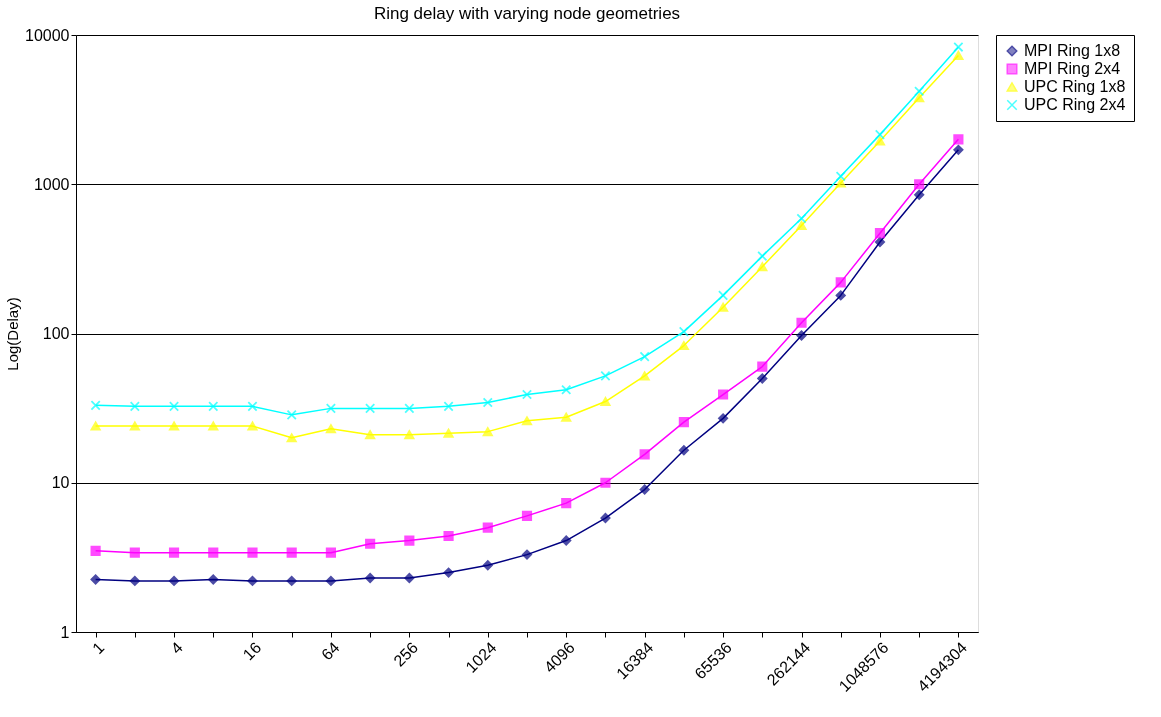 The height and width of the screenshot is (717, 1161). What do you see at coordinates (98, 648) in the screenshot?
I see `x-tick-label: 1` at bounding box center [98, 648].